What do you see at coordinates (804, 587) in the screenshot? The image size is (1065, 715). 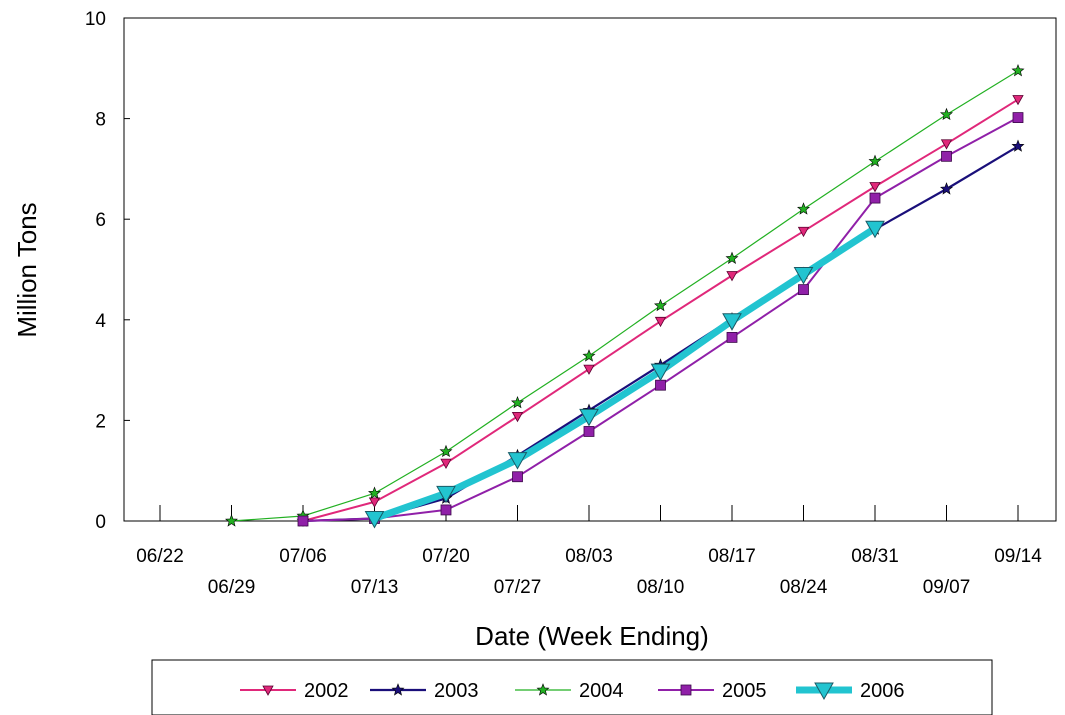 I see `x-tick-label: 08/24` at bounding box center [804, 587].